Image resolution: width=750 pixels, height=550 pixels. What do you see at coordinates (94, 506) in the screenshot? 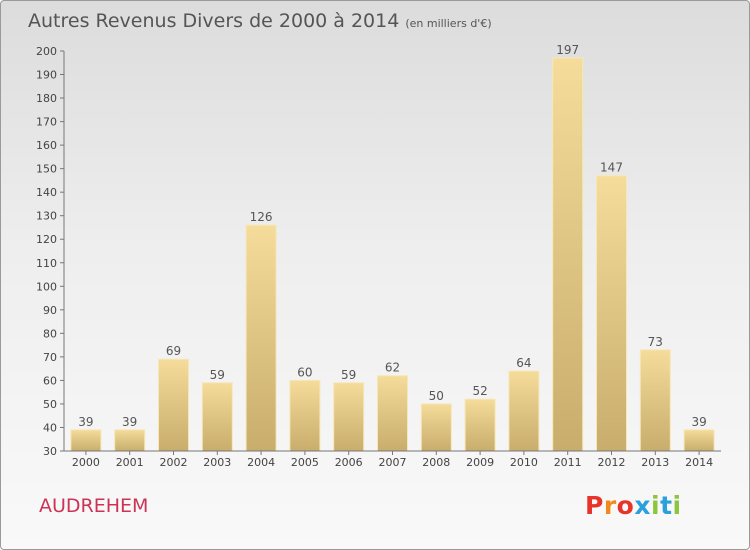
I see `place-name: AUDREHEM` at bounding box center [94, 506].